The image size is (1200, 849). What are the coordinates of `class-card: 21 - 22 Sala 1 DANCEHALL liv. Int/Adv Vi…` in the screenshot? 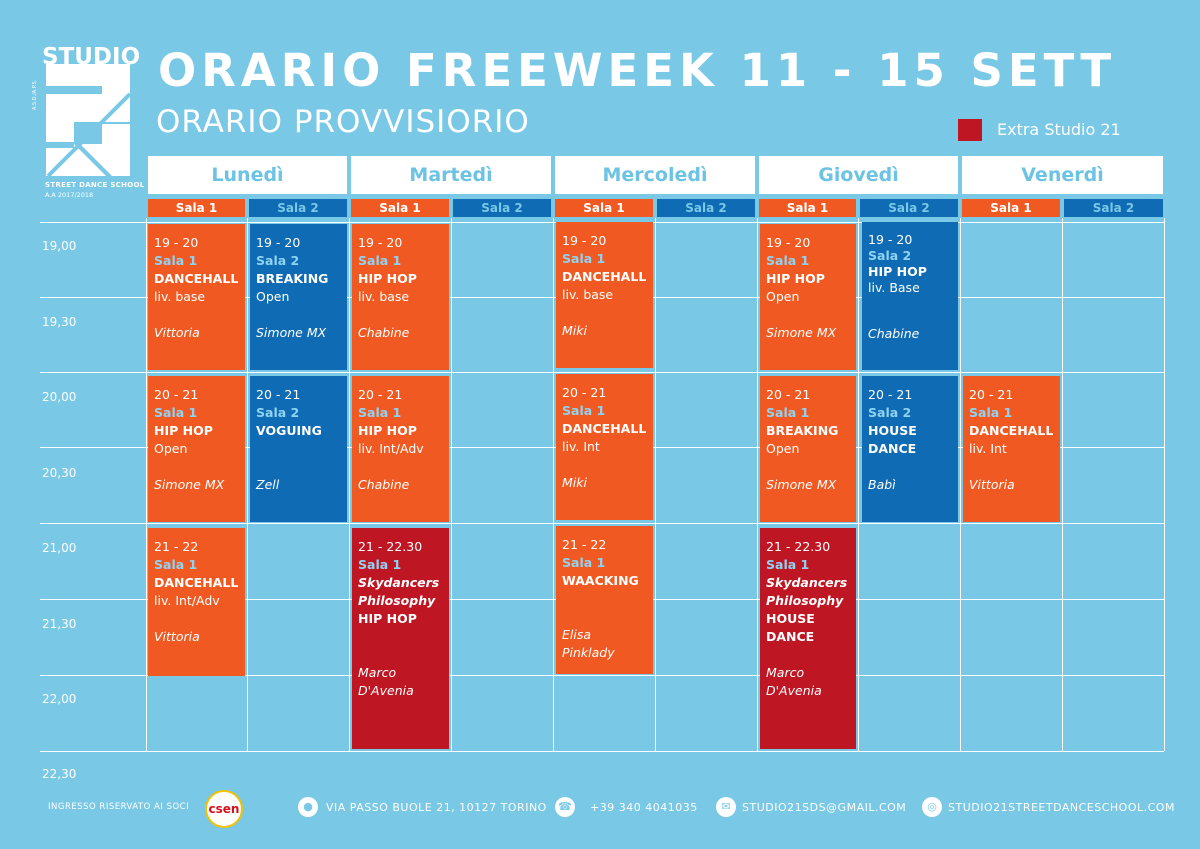 It's located at (196, 602).